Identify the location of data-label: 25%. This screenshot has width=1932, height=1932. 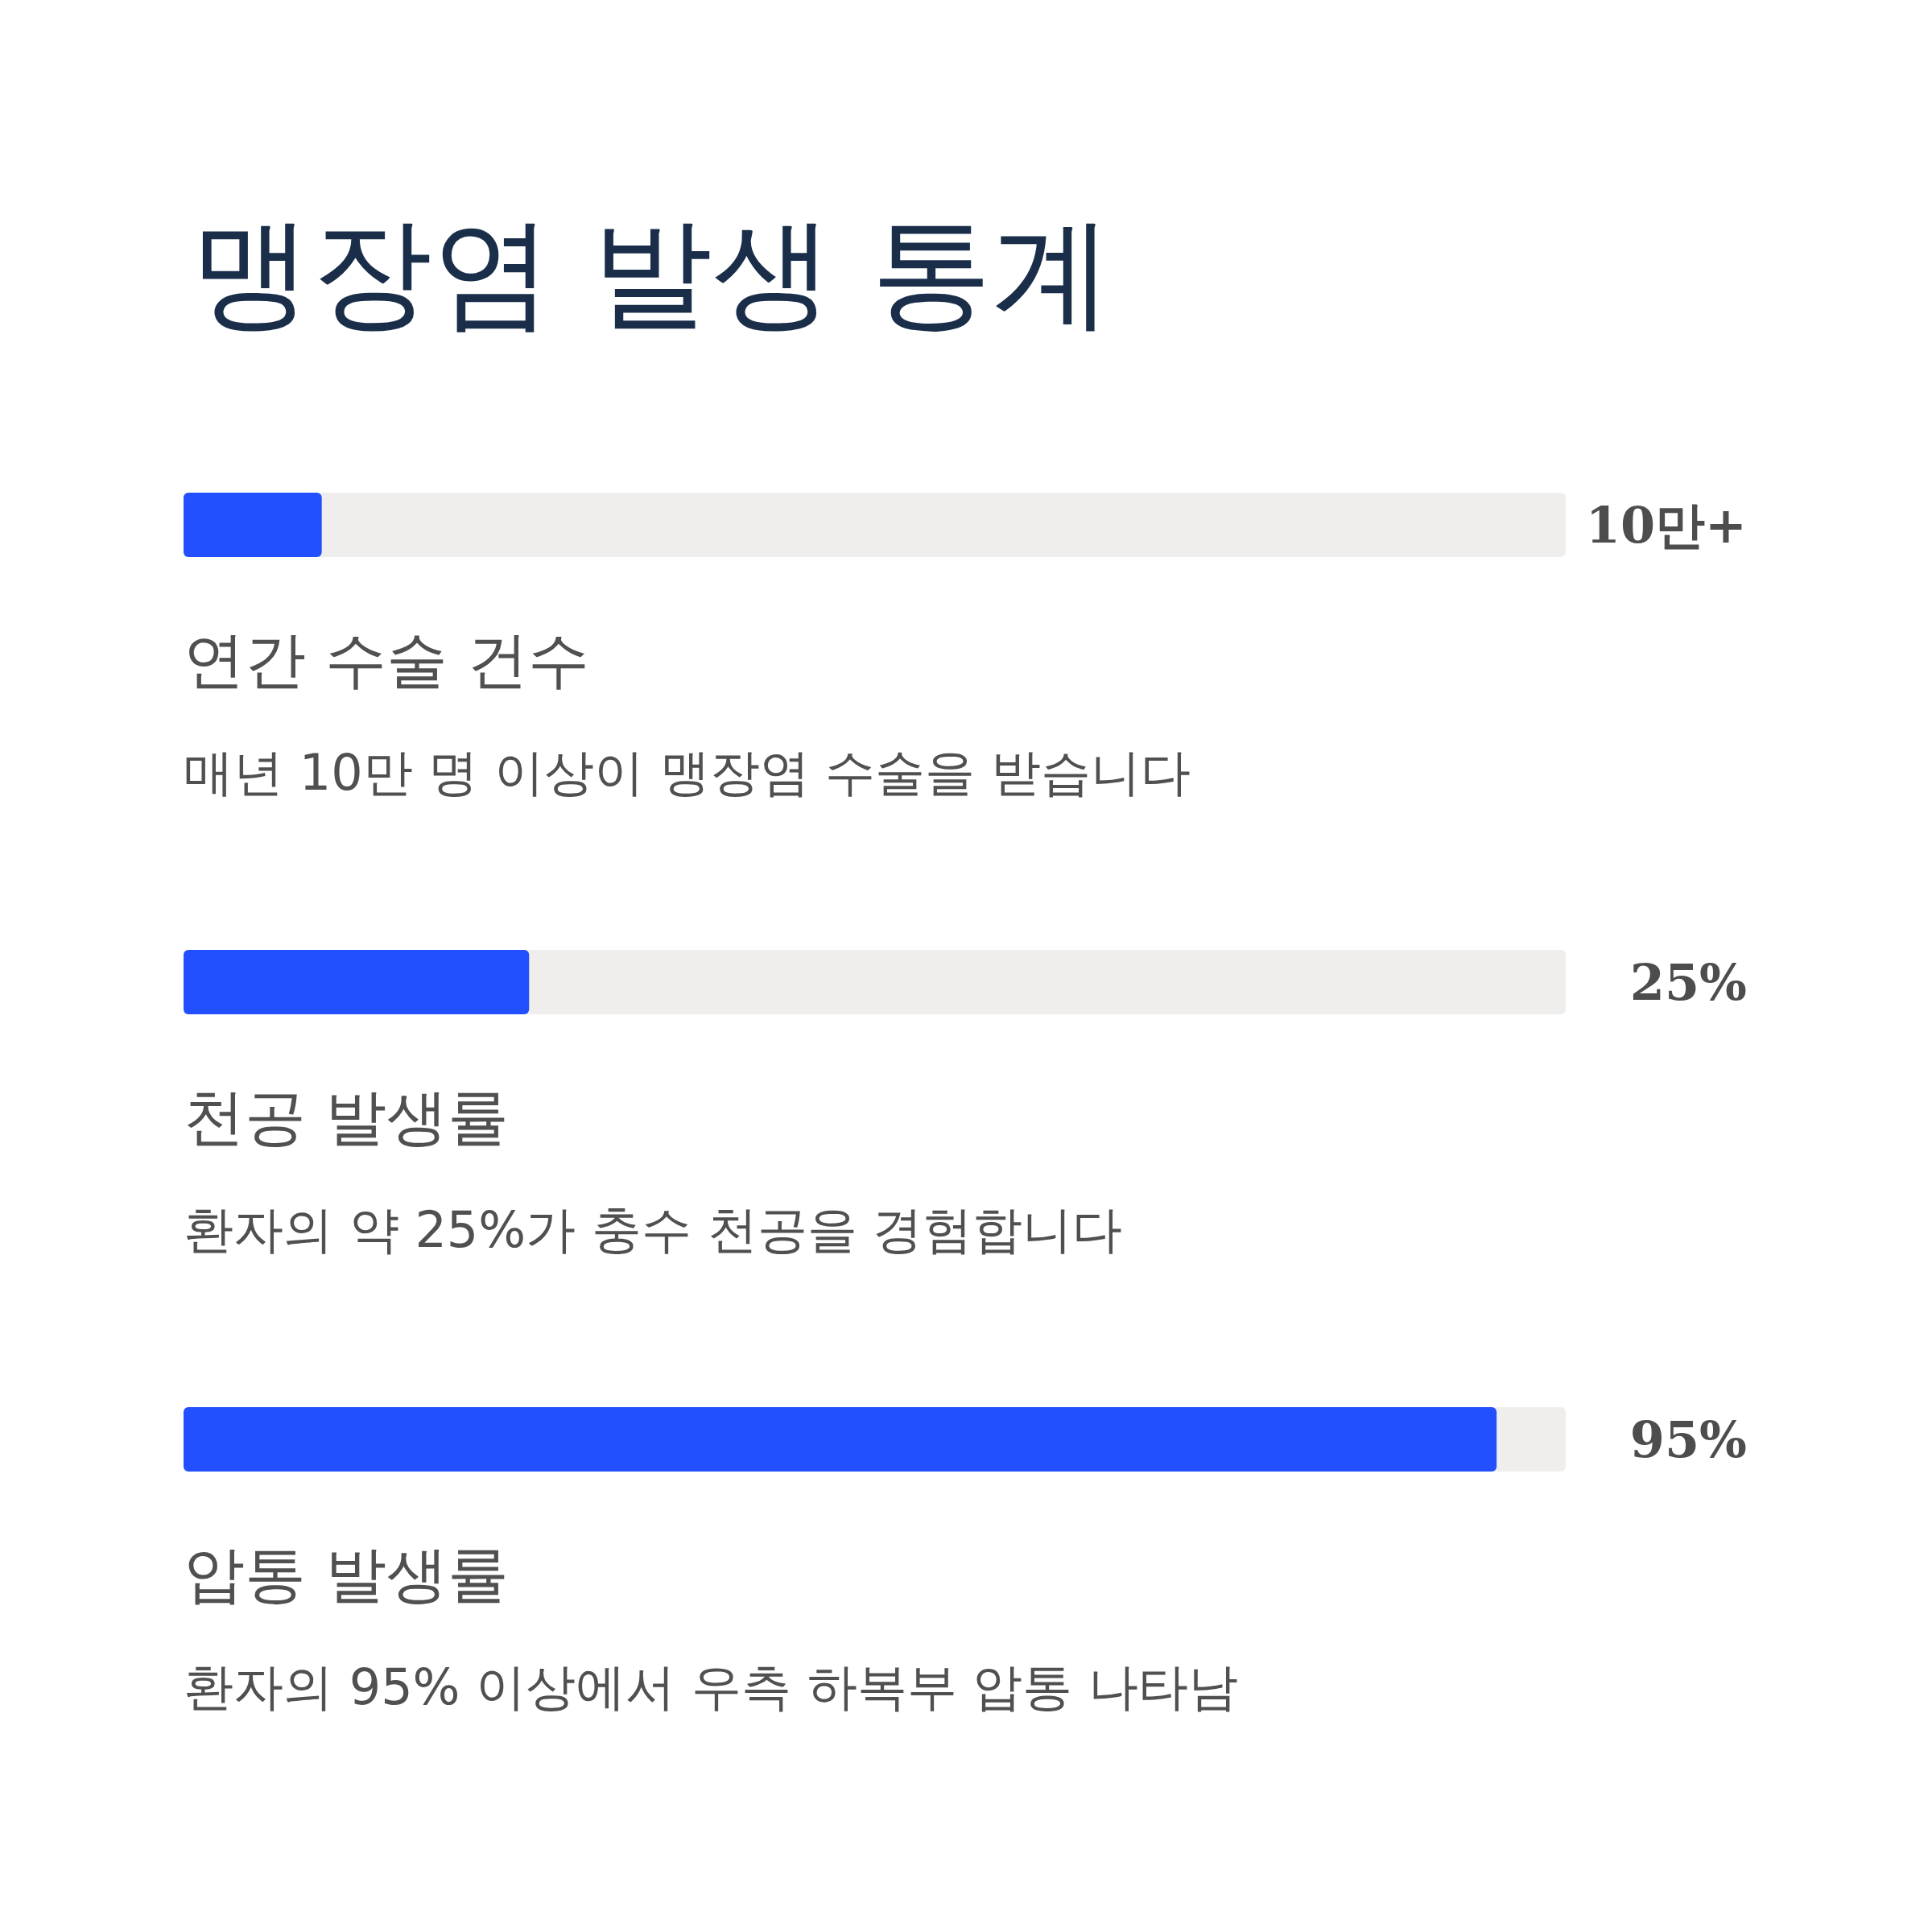
(1688, 982).